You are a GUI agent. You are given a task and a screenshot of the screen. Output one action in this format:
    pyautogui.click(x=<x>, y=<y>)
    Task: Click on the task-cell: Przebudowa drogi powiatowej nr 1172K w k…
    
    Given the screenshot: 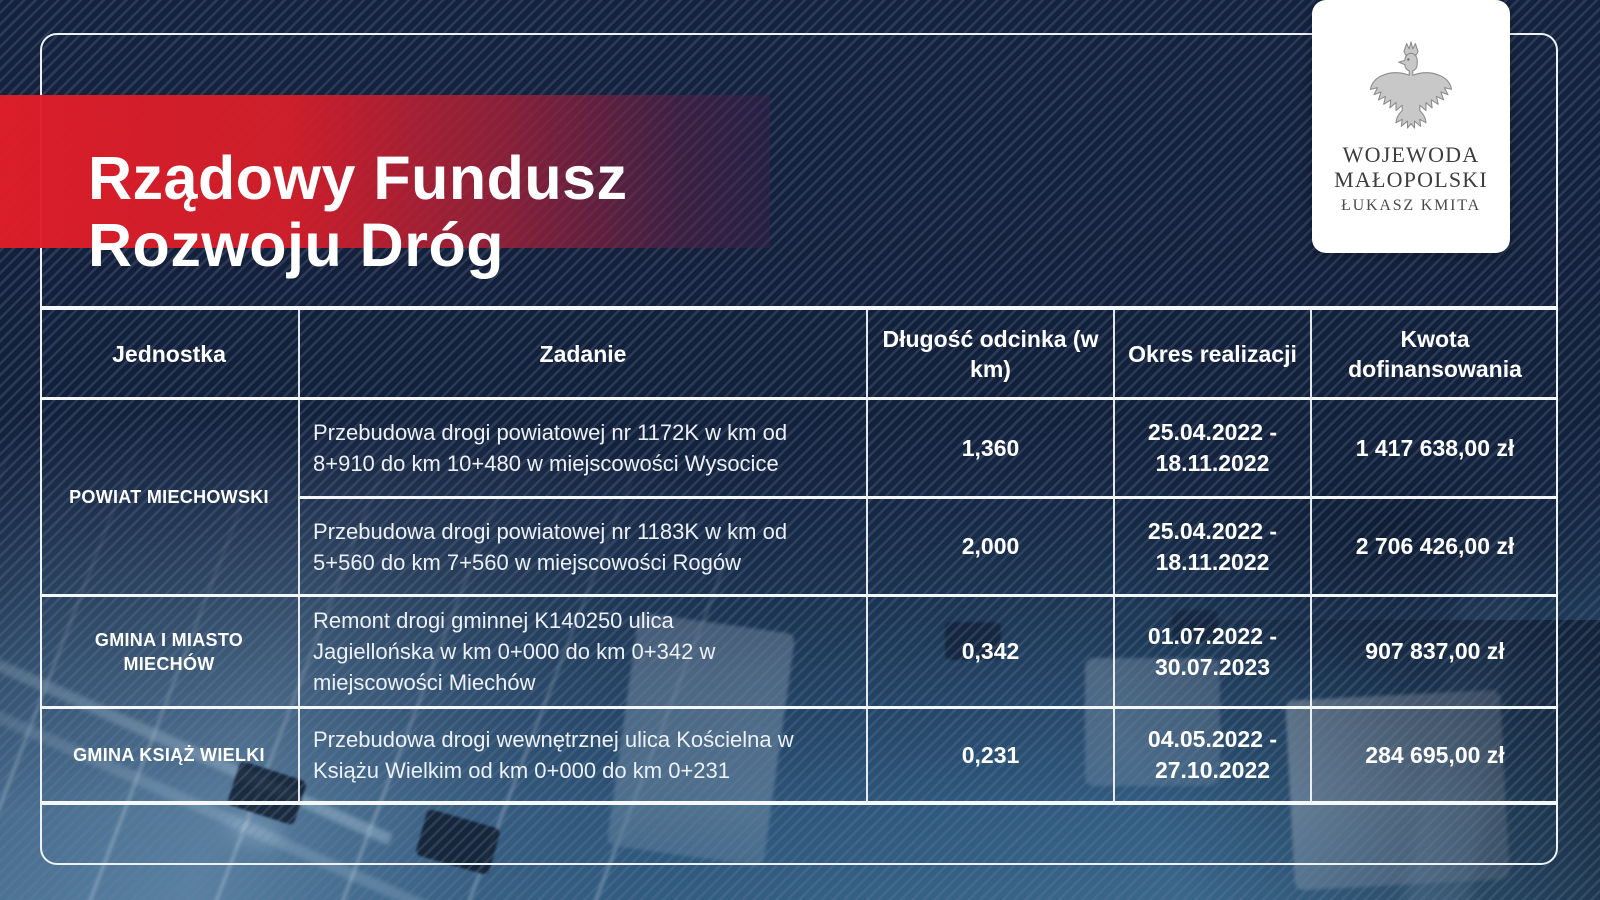 What is the action you would take?
    pyautogui.click(x=584, y=449)
    